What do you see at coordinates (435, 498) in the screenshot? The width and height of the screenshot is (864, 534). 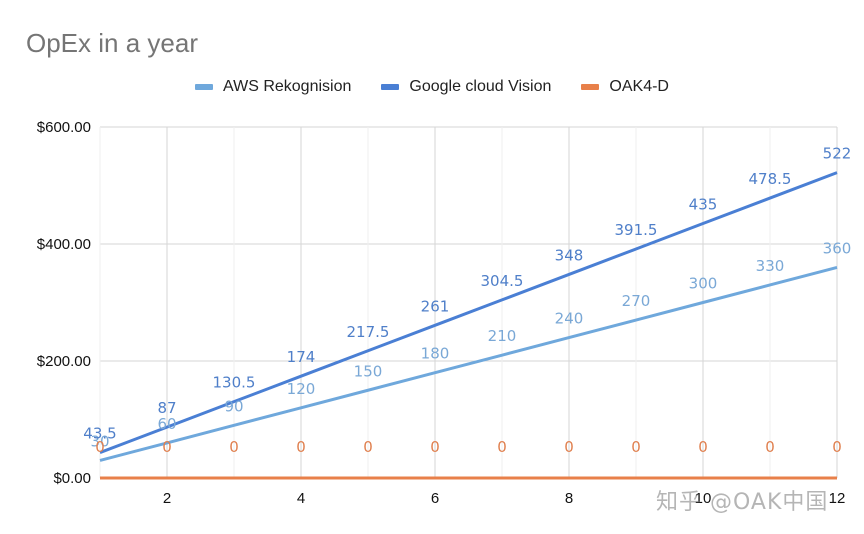 I see `x-tick-label: 6` at bounding box center [435, 498].